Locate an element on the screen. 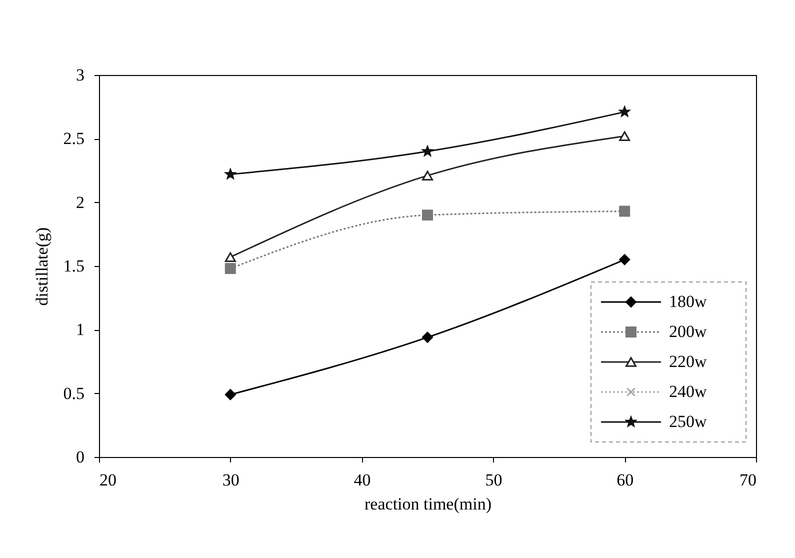 The image size is (795, 558). x-tick-label: 60 is located at coordinates (625, 480).